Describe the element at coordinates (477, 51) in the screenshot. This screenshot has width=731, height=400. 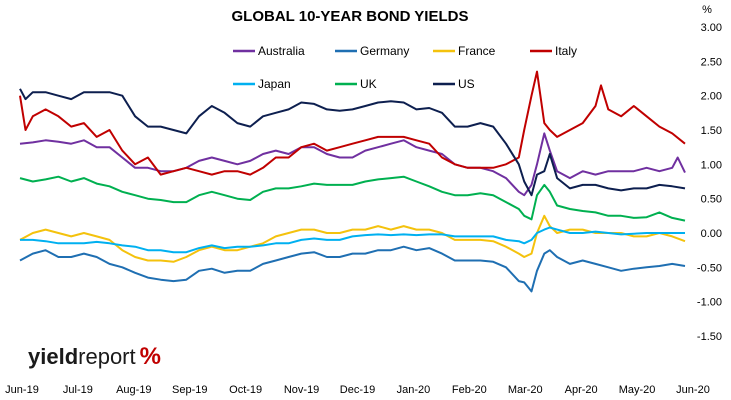
I see `legend-label-france: France` at that location.